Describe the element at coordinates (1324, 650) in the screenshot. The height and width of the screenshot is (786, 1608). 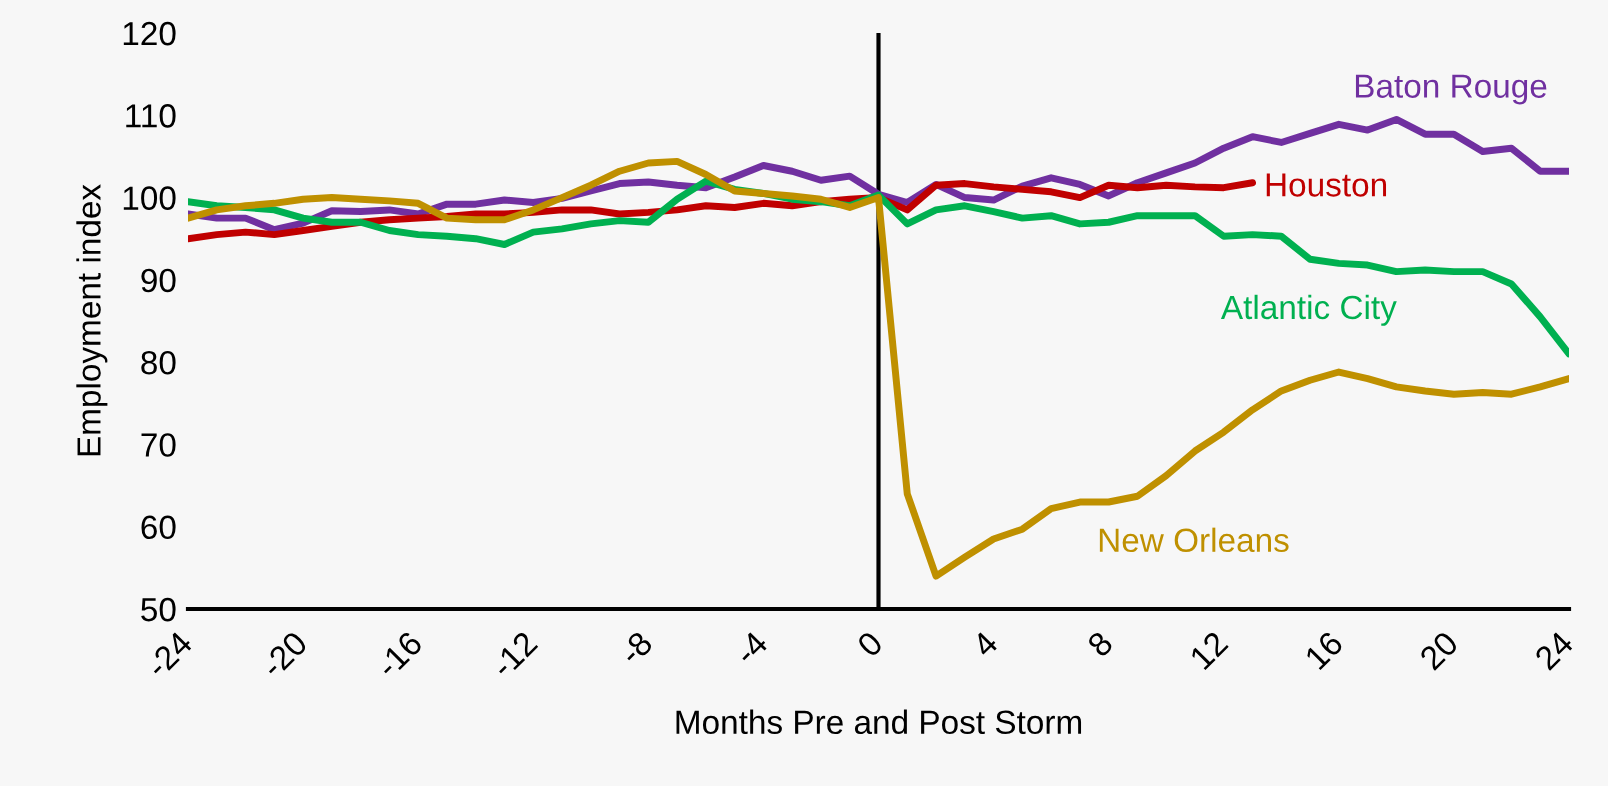
I see `x-tick-label: 16` at that location.